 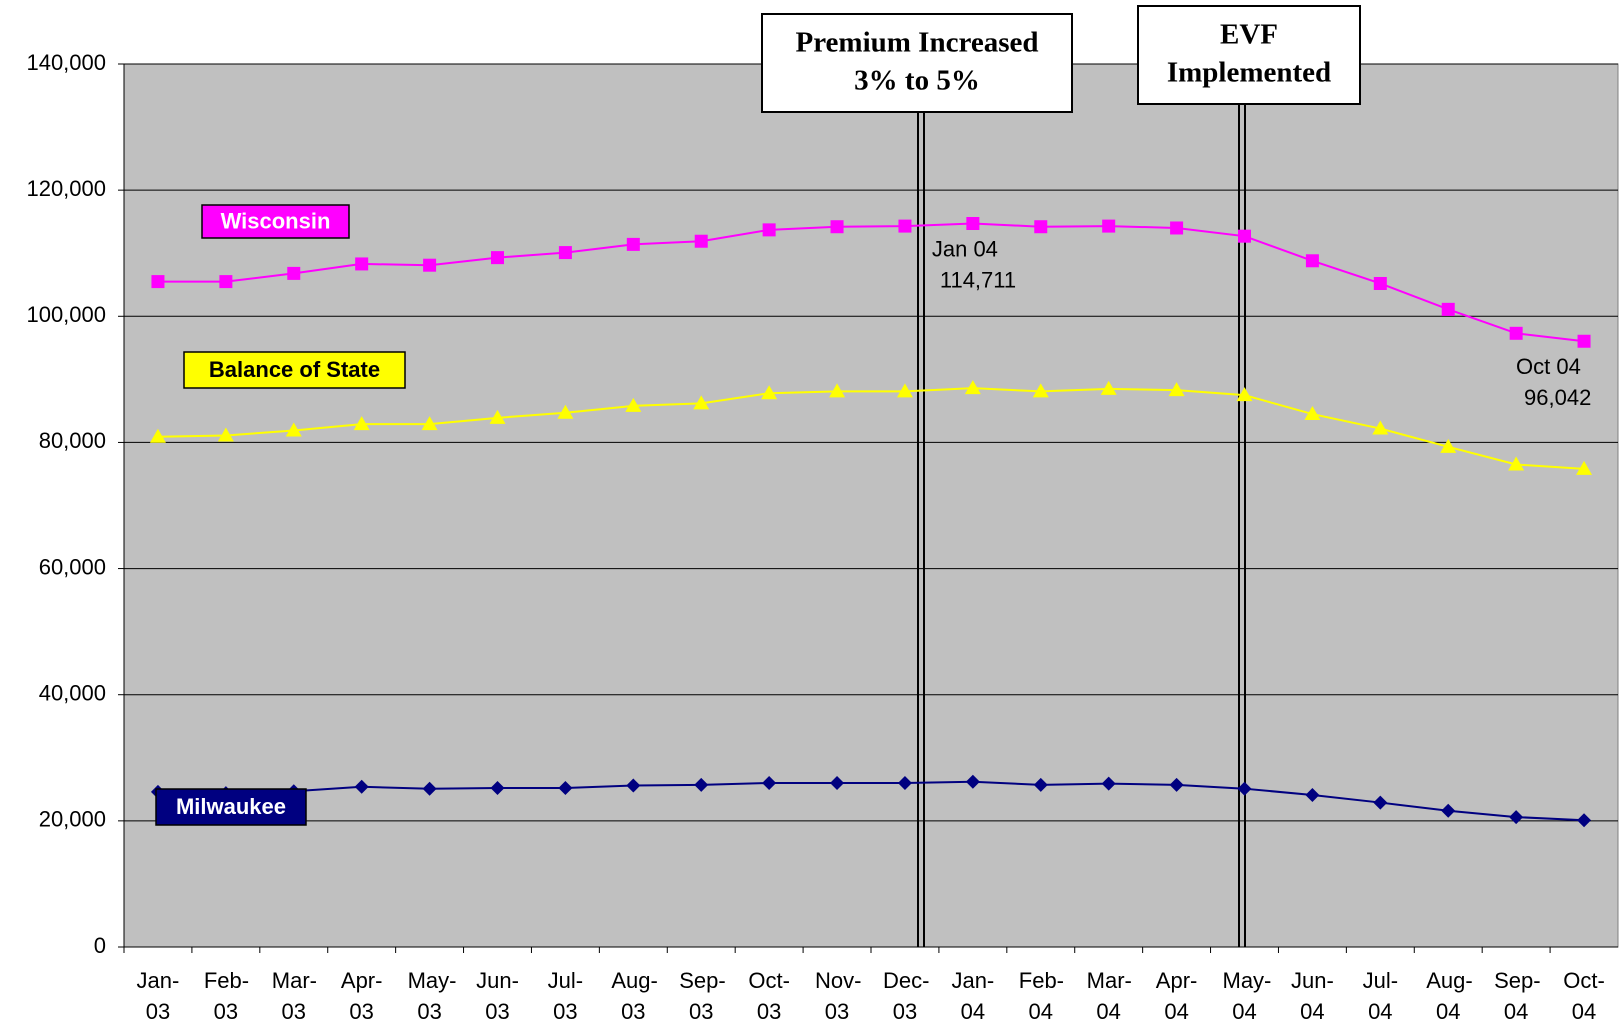 I want to click on x-tick-label: Sep-03, so click(x=702, y=996).